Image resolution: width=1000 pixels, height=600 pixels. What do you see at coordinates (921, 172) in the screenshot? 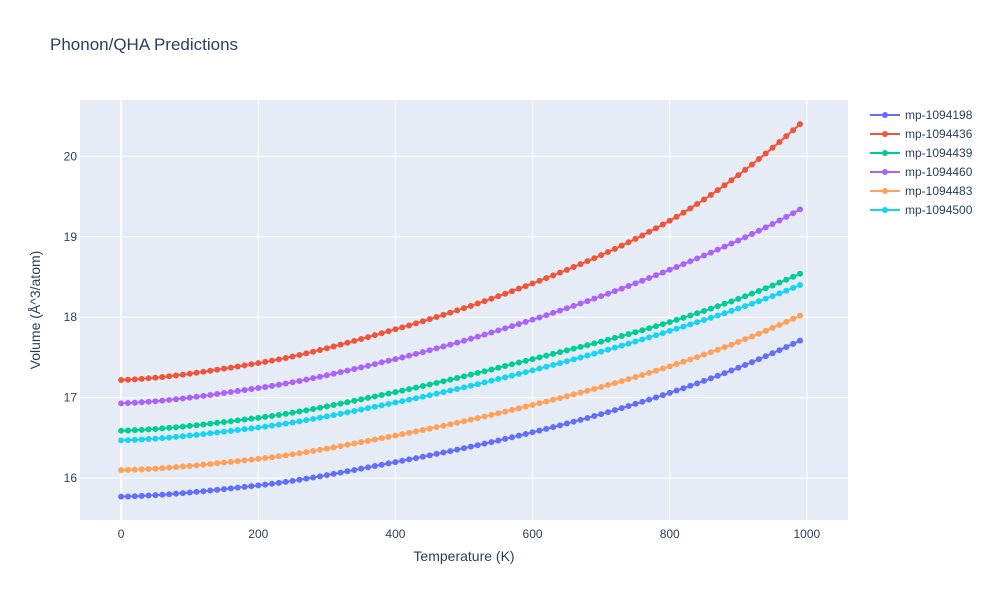
I see `legend-item: mp-1094460` at bounding box center [921, 172].